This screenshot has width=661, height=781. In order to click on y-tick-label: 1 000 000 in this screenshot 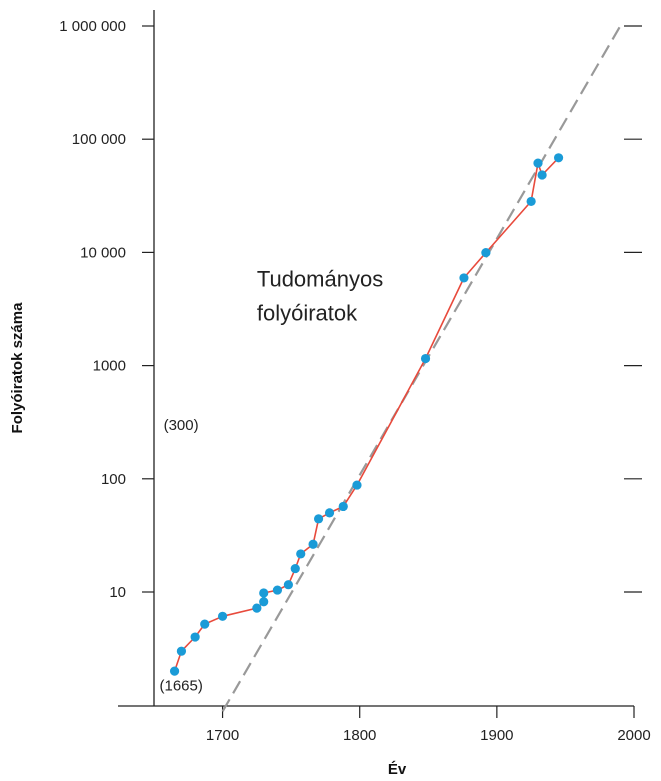, I will do `click(92, 26)`.